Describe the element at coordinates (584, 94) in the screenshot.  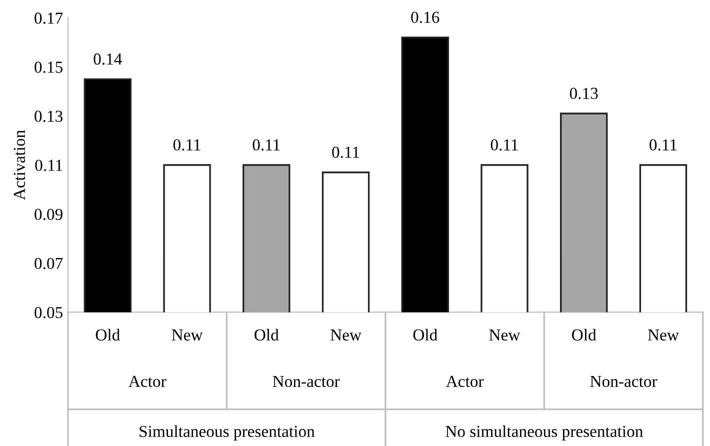
I see `data-label: 0.13` at that location.